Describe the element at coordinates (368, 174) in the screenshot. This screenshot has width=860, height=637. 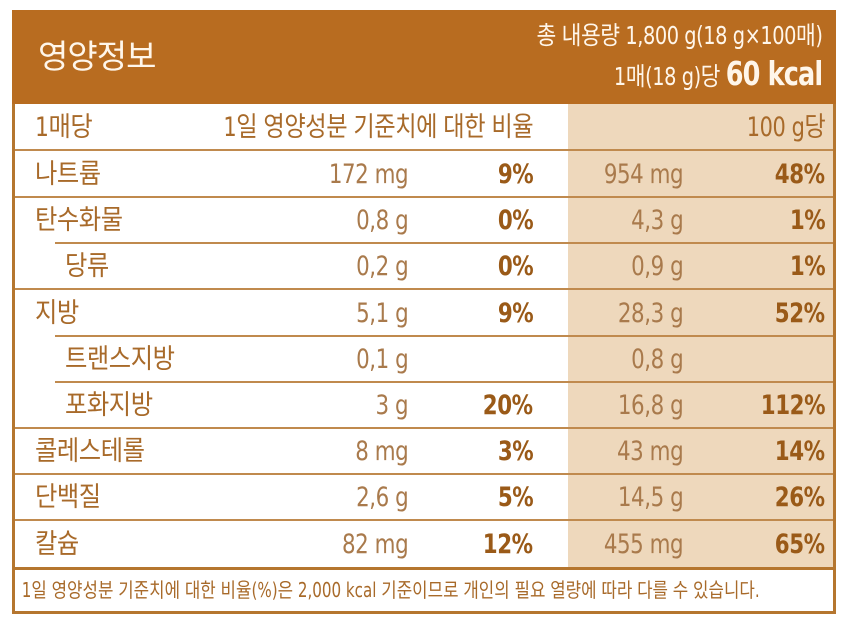
I see `nutrient-amount: 172 mg` at that location.